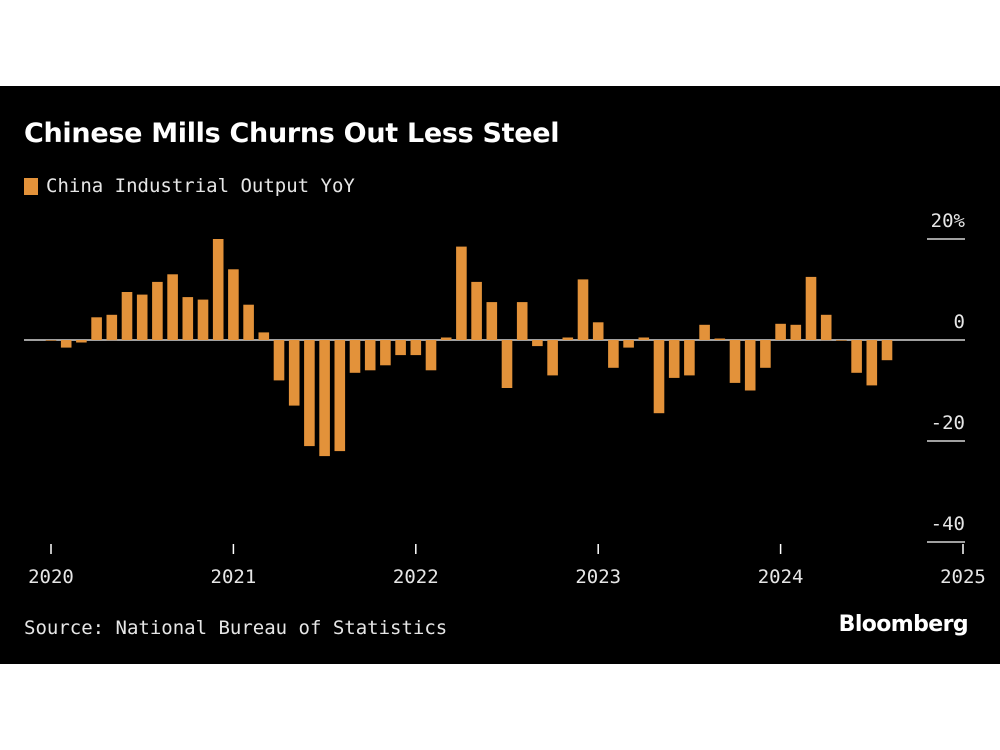  Describe the element at coordinates (959, 322) in the screenshot. I see `y-tick-label: 0` at that location.